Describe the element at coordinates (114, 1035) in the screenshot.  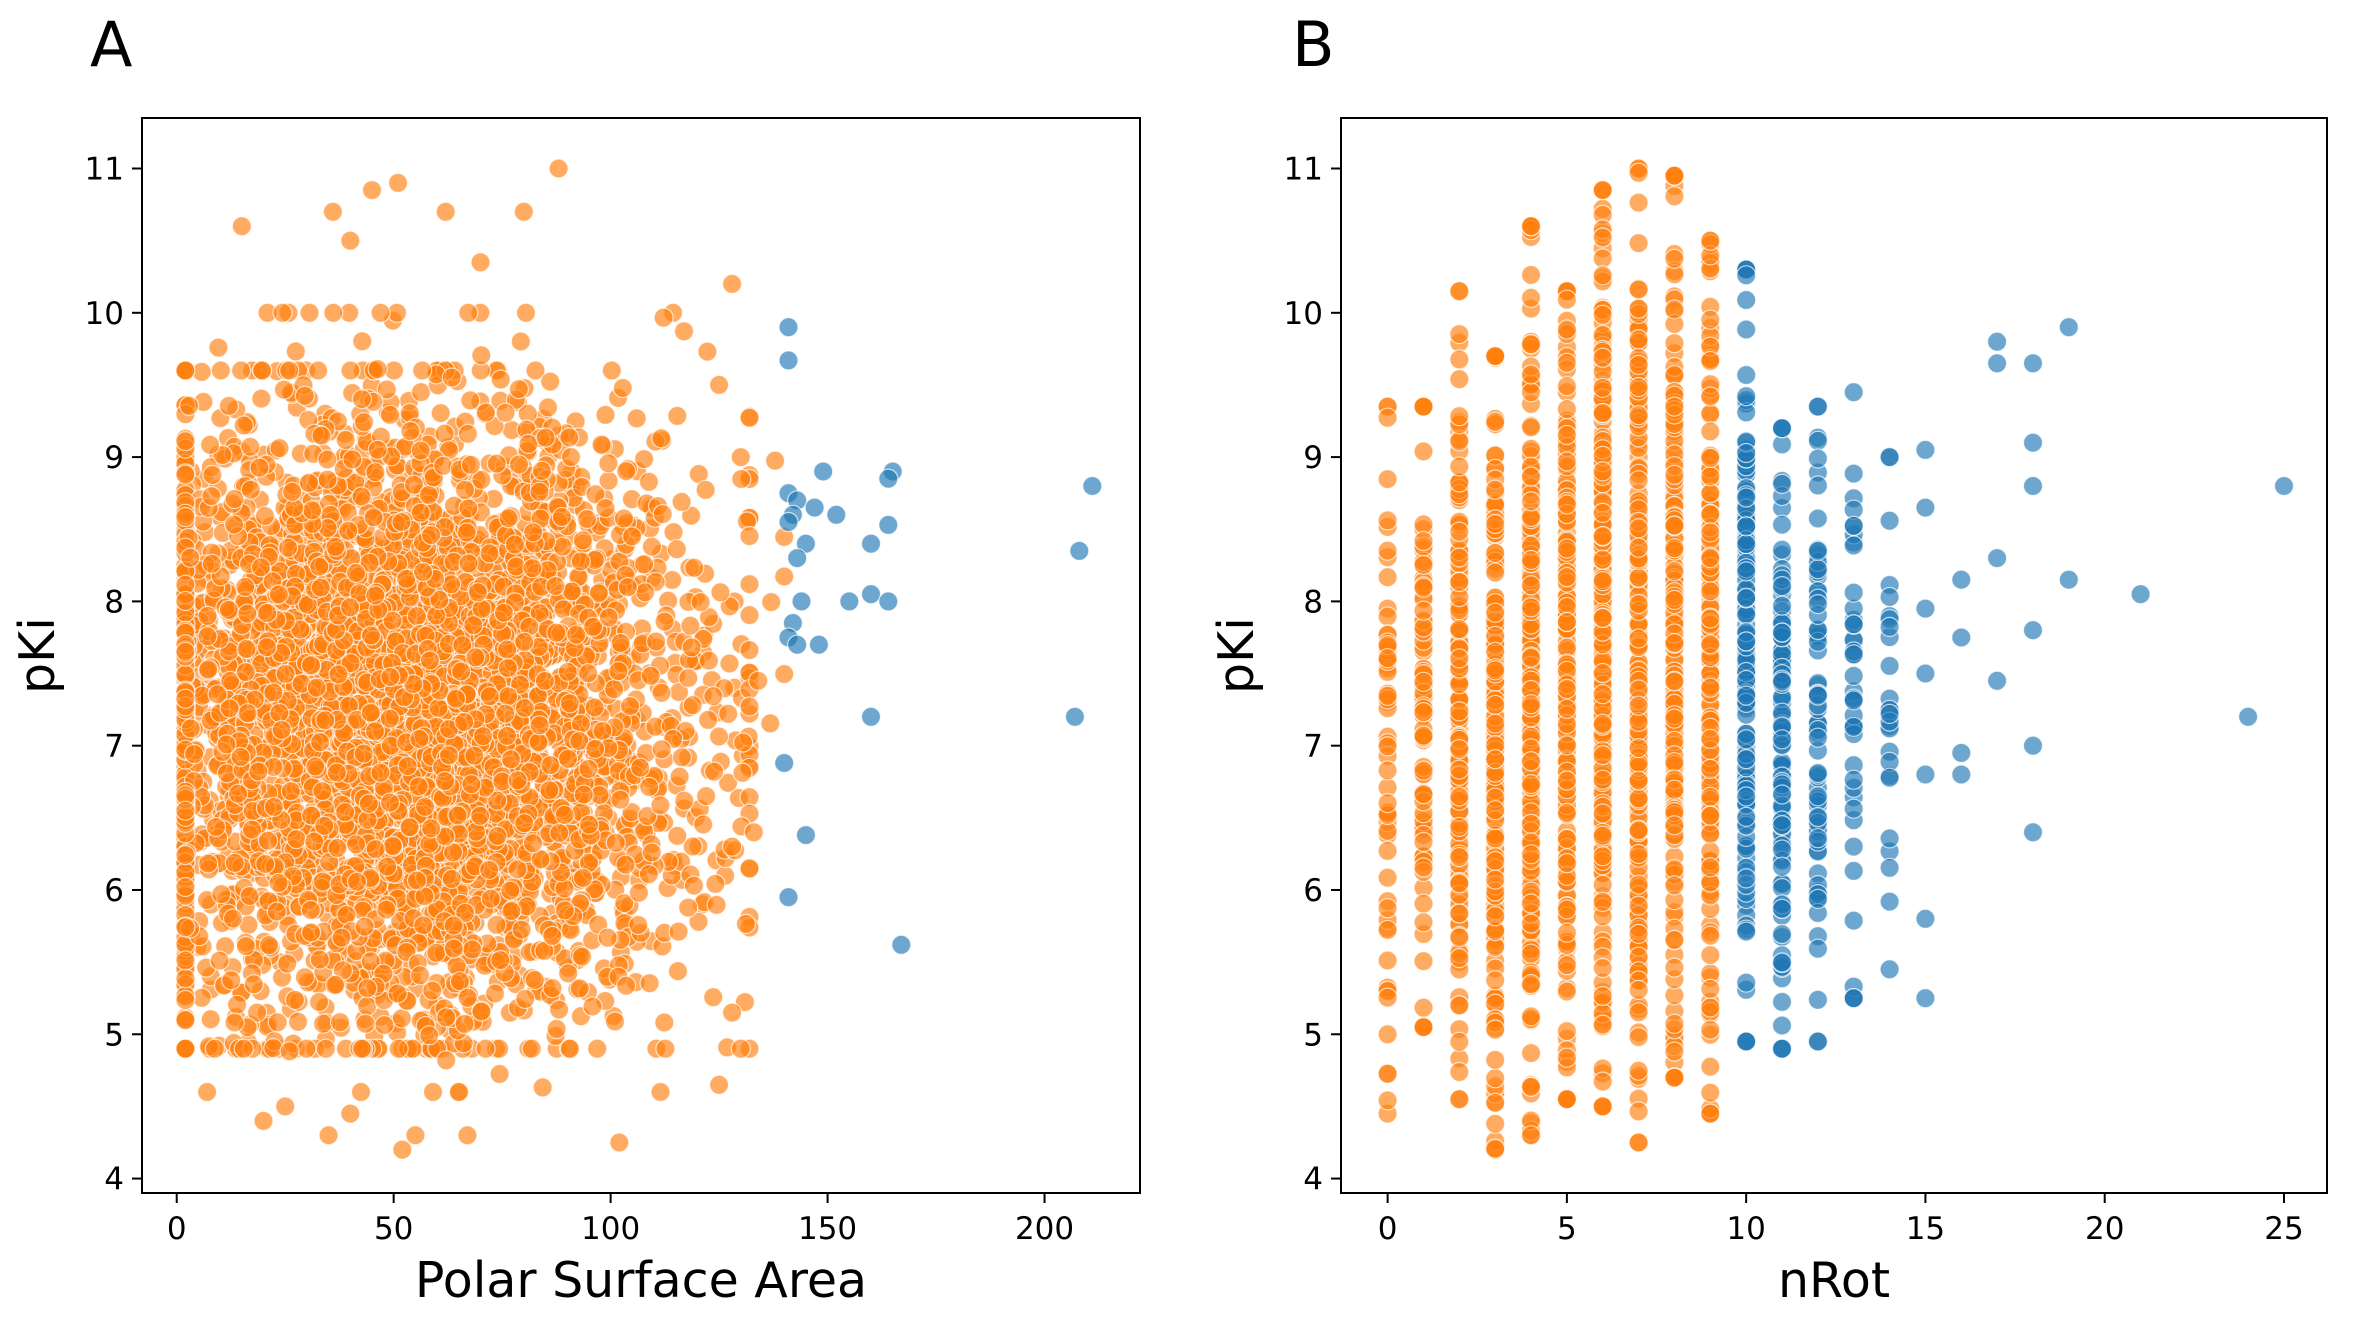
I see `y-tick-label: 5` at that location.